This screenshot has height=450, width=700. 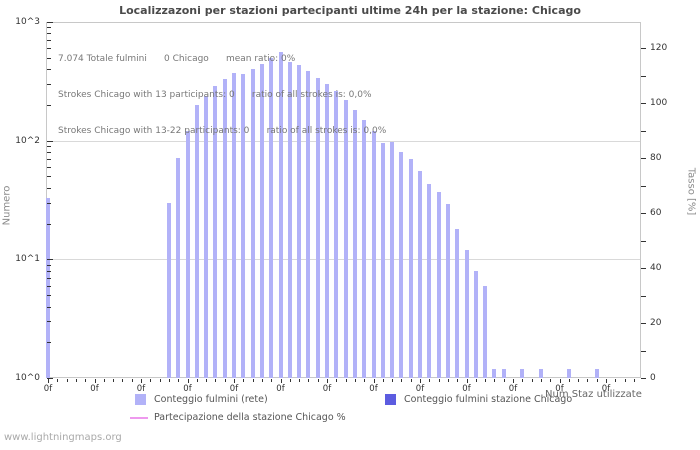 I want to click on legend-label-network-count: Conteggio fulmini (rete), so click(x=211, y=399).